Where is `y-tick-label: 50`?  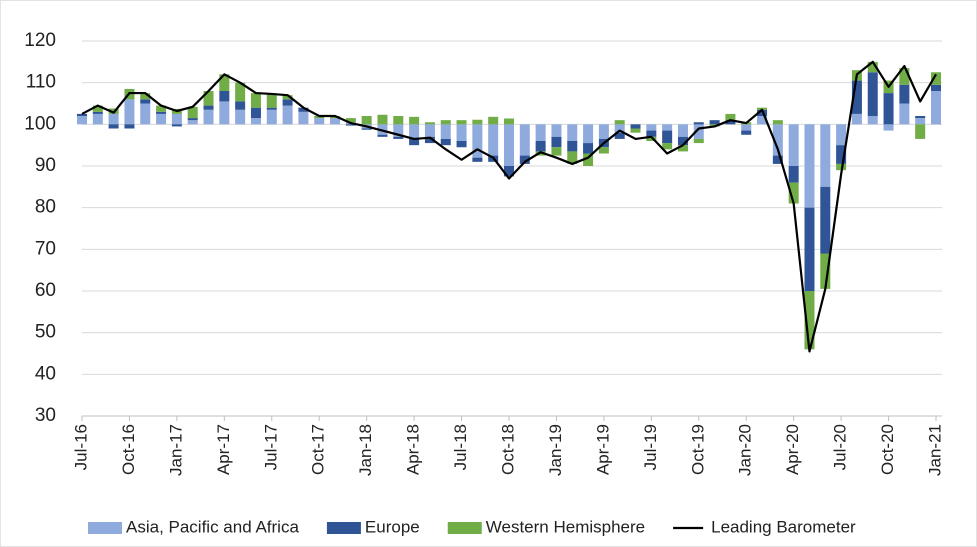 y-tick-label: 50 is located at coordinates (45, 332).